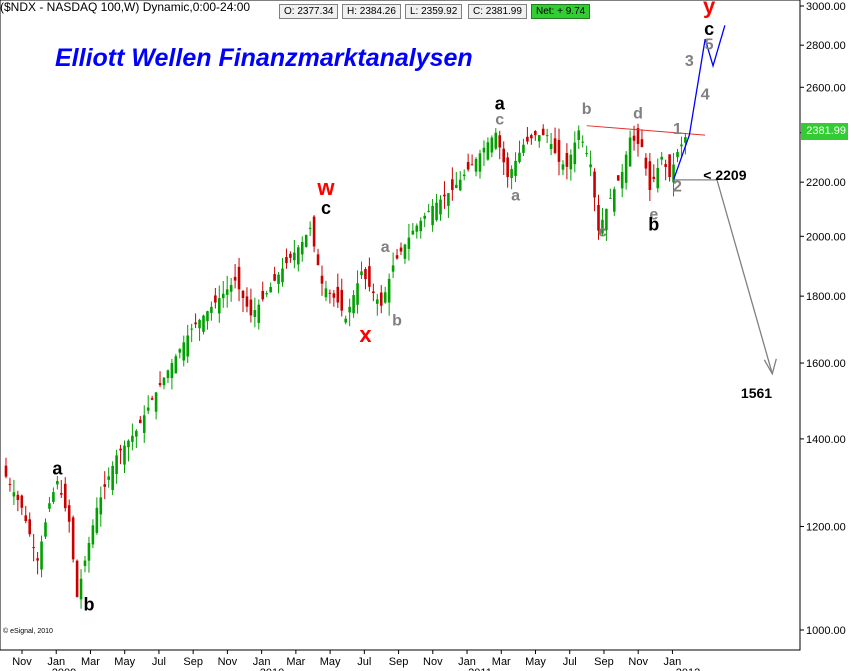 This screenshot has width=851, height=671. Describe the element at coordinates (159, 662) in the screenshot. I see `x-tick-label-4: Jul` at that location.